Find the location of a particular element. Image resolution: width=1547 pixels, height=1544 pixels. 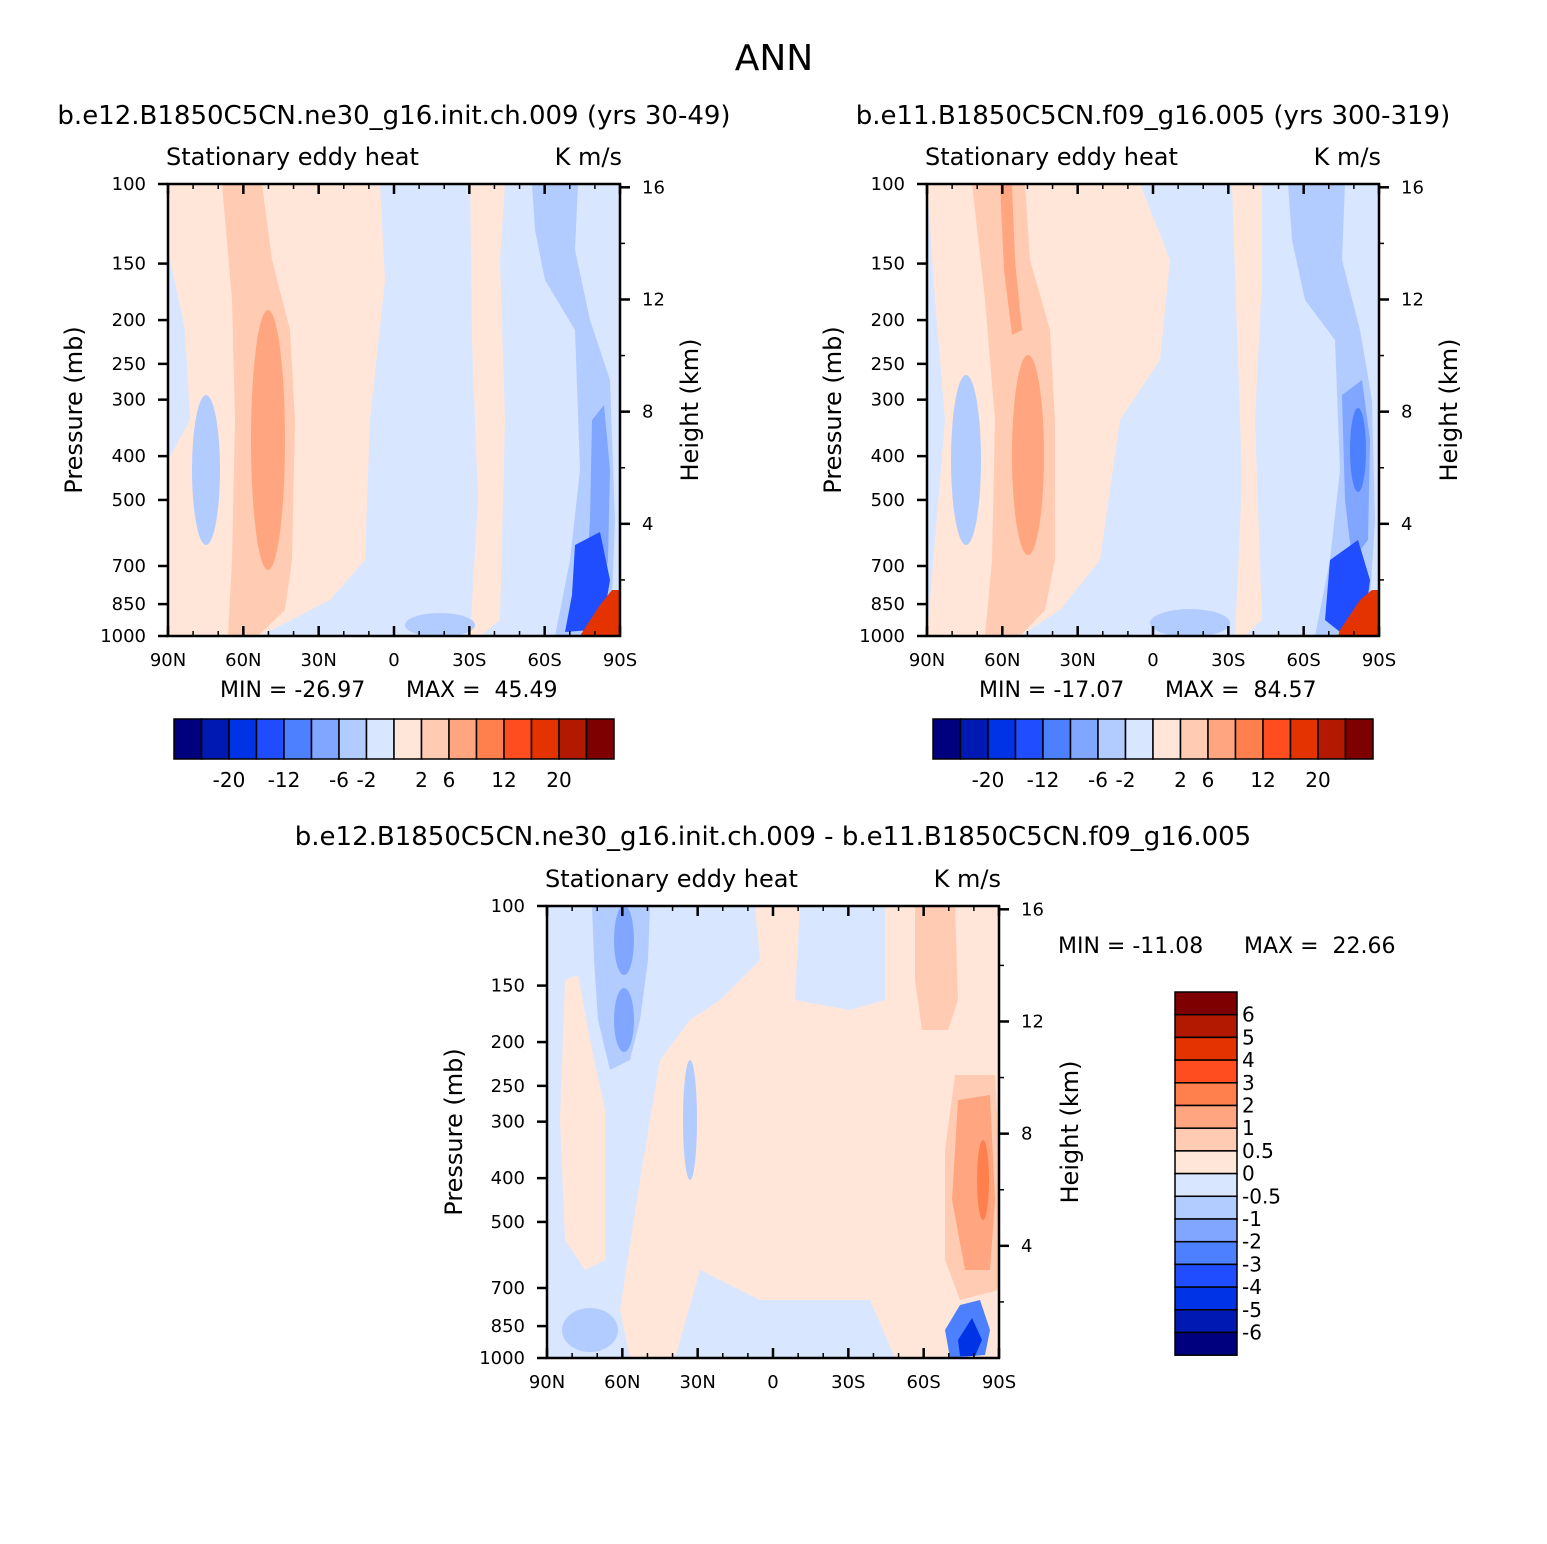

panel-1-ylabel: Pressure (mb) is located at coordinates (74, 409).